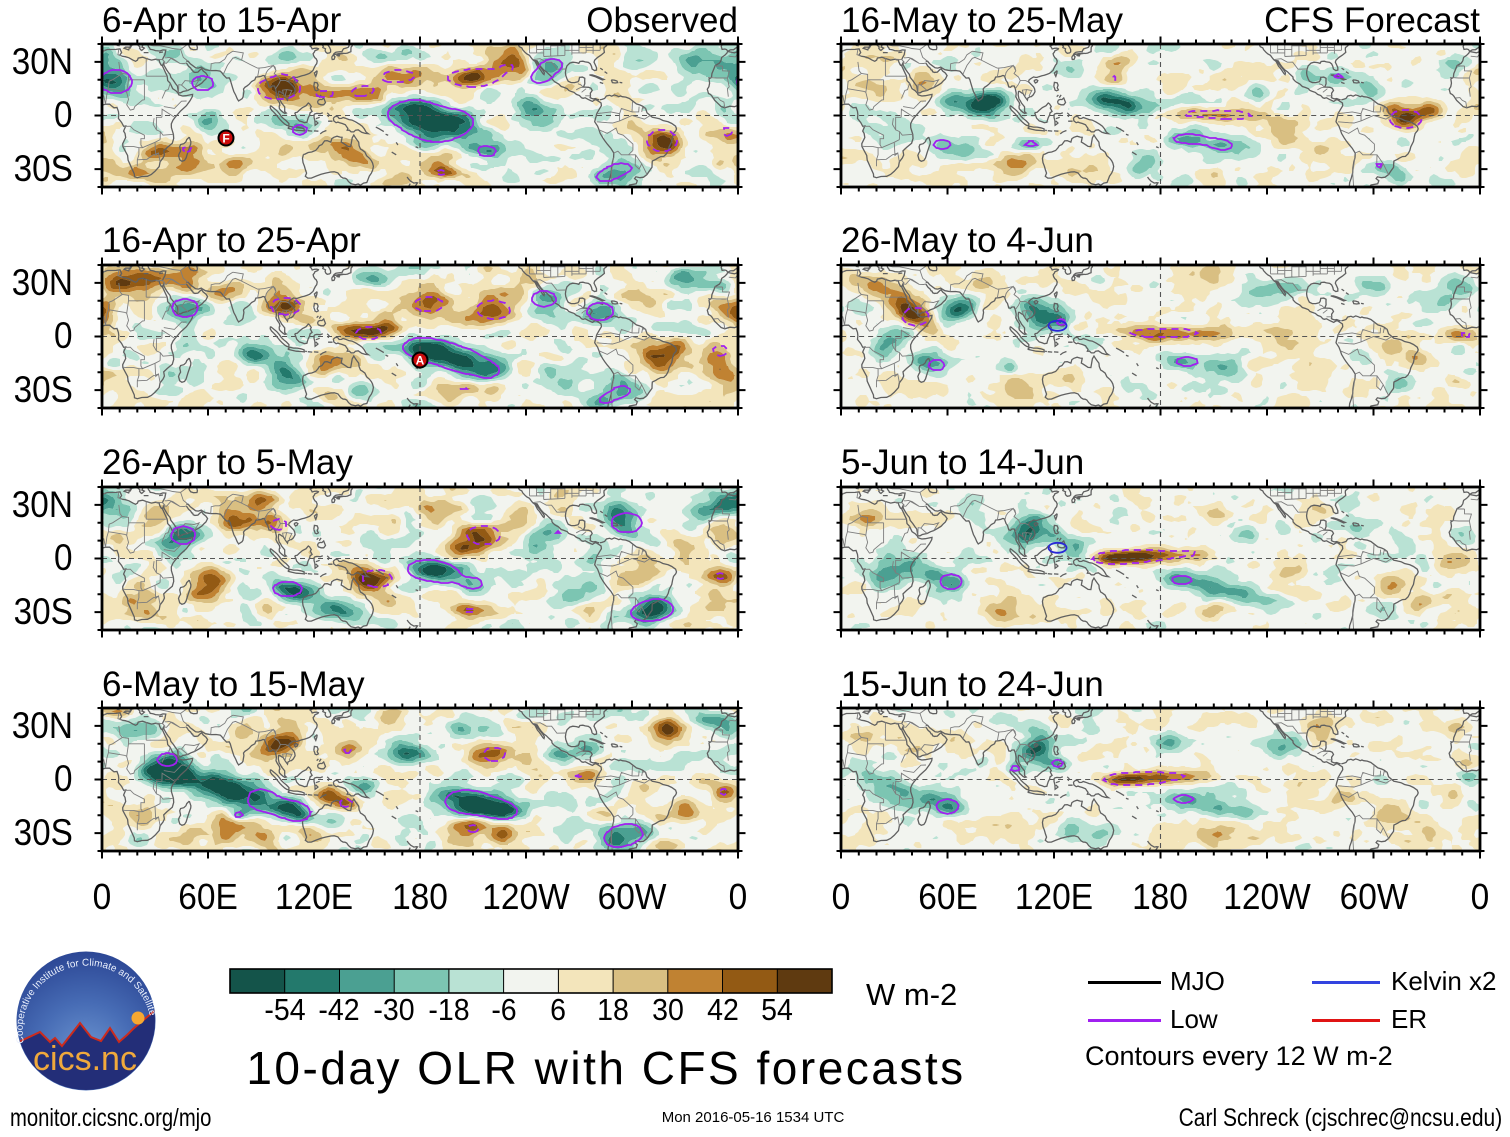 Image resolution: width=1510 pixels, height=1137 pixels. I want to click on svg-text: F, so click(225, 139).